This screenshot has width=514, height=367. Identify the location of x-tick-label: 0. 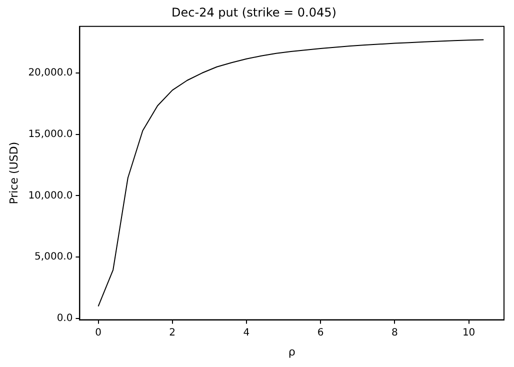
(98, 332).